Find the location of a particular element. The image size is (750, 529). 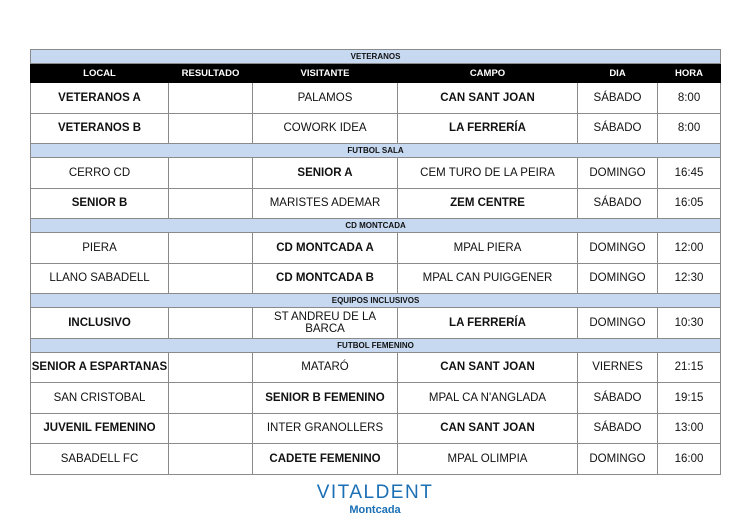

cell-hora: 19:15 is located at coordinates (689, 398).